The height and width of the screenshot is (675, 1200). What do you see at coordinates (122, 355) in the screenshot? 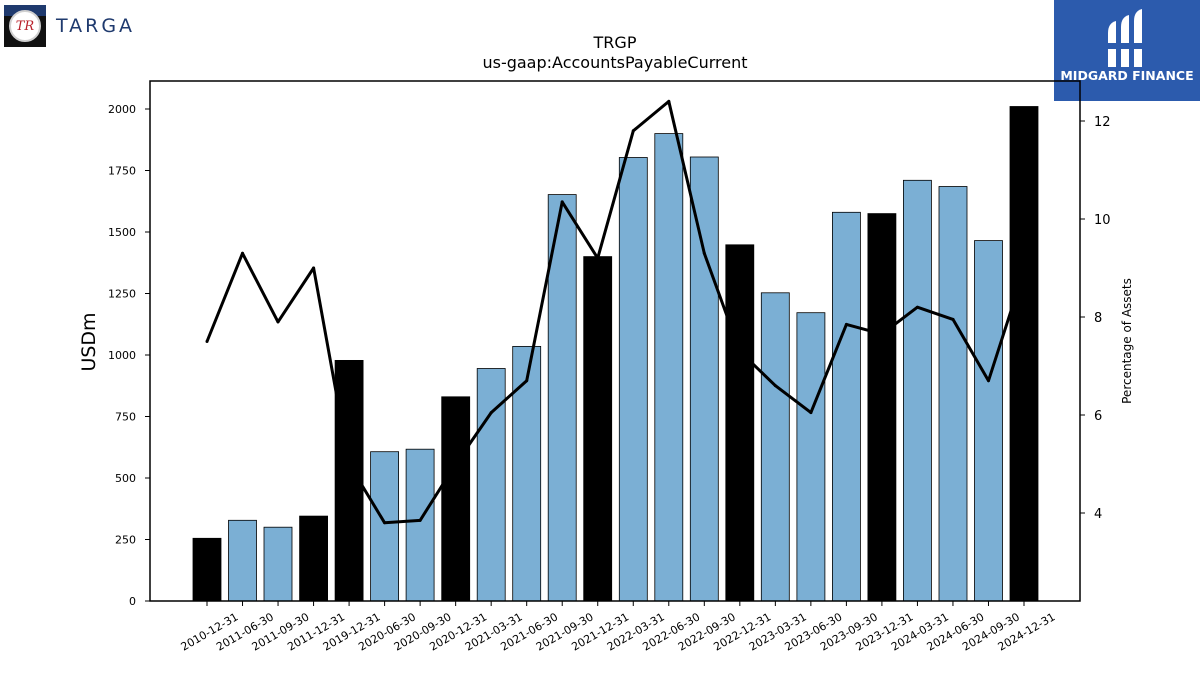
I see `y-tick-label: 1000` at bounding box center [122, 355].